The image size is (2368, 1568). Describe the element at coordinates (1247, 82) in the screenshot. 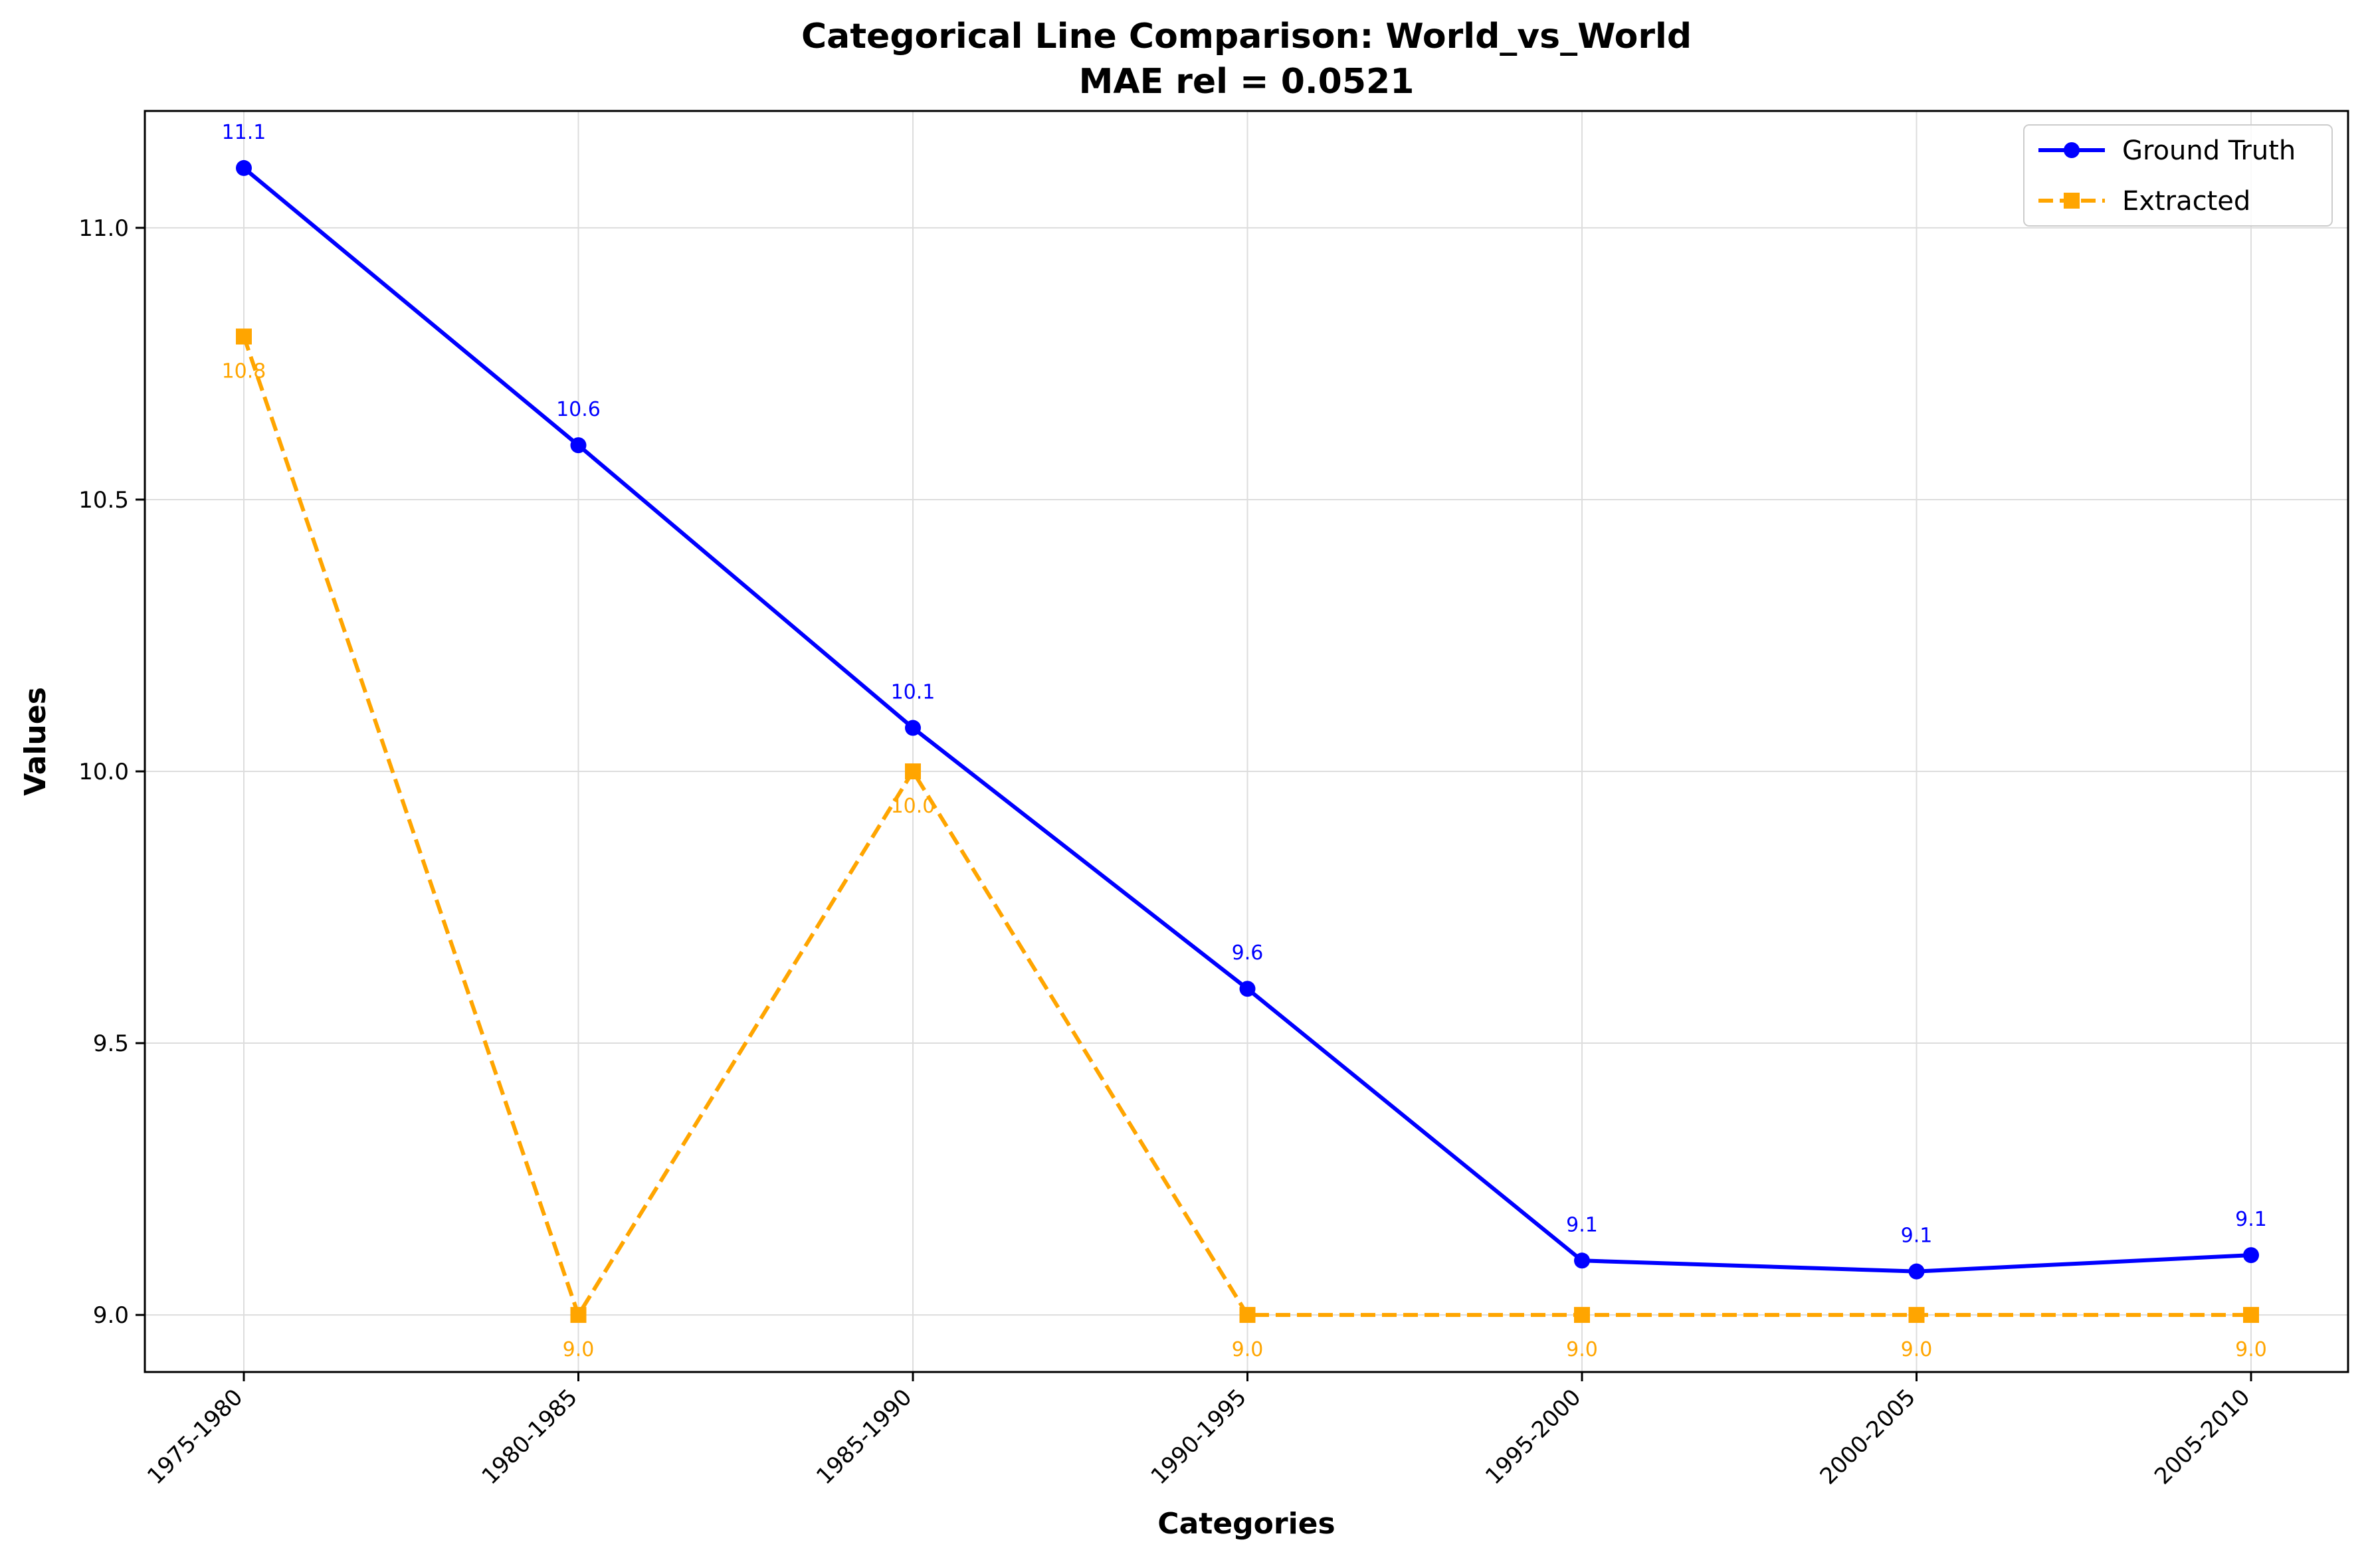

I see `chart-subtitle: MAE rel = 0.0521` at that location.